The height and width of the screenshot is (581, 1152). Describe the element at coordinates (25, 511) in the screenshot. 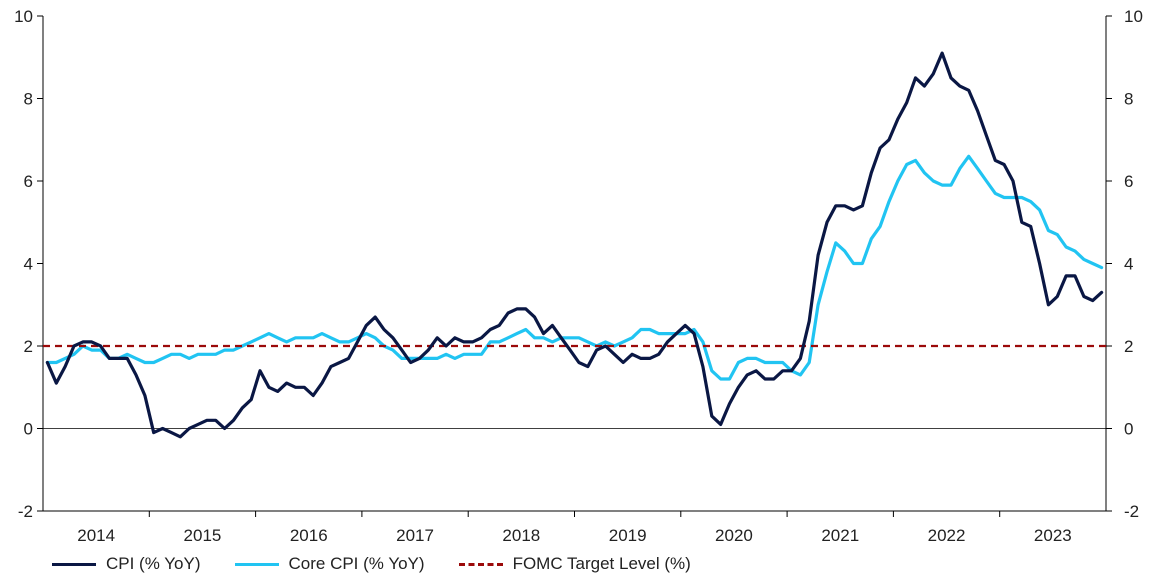

I see `left-y-tick-label: -2` at that location.